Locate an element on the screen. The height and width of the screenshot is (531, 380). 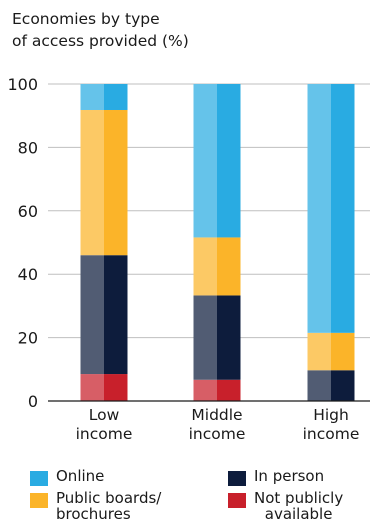
bar-segment-high-income-online-light is located at coordinates (319, 208).